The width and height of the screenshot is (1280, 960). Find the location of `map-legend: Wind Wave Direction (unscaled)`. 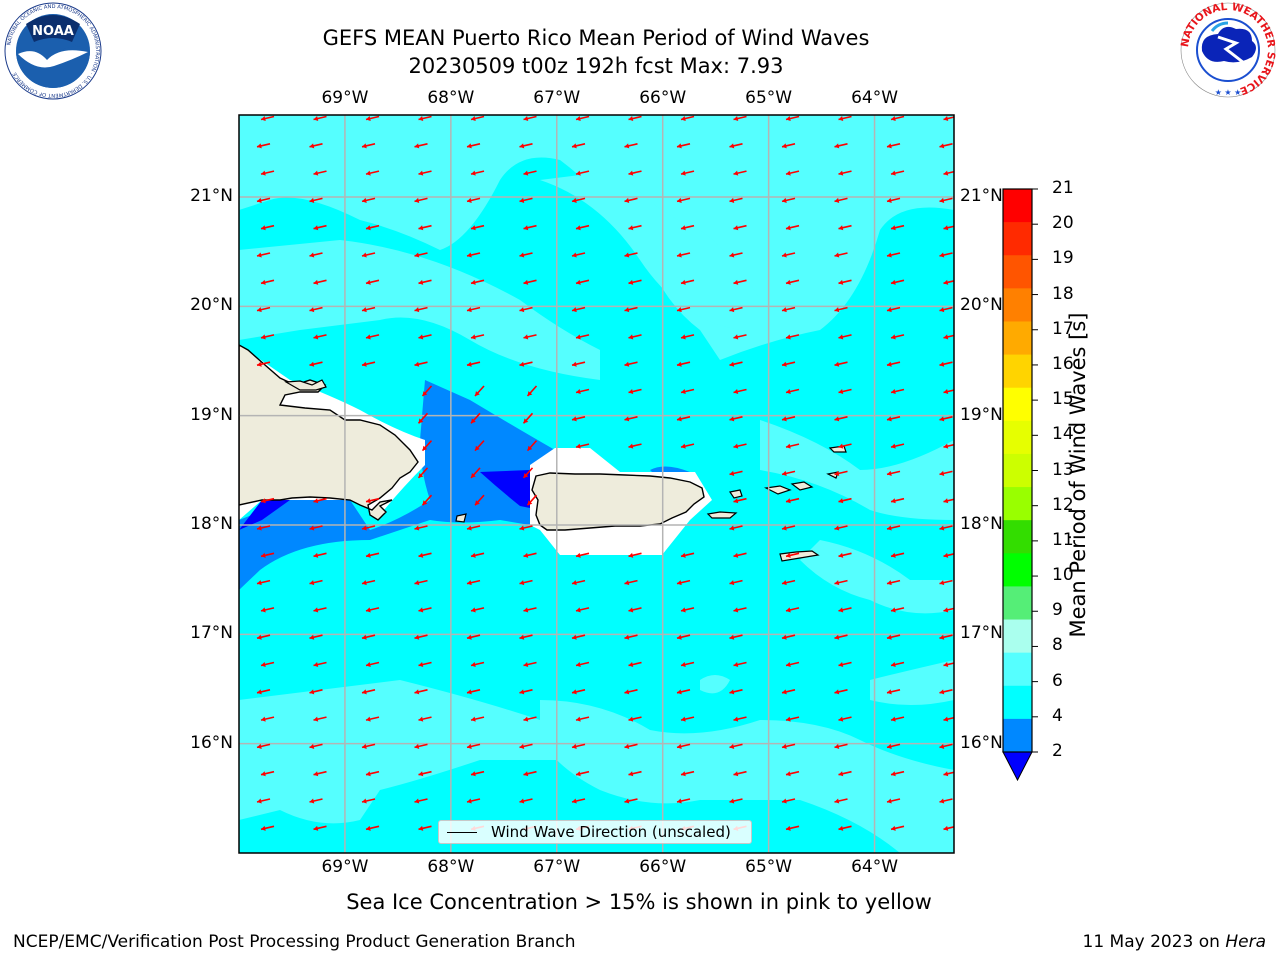

map-legend: Wind Wave Direction (unscaled) is located at coordinates (595, 832).